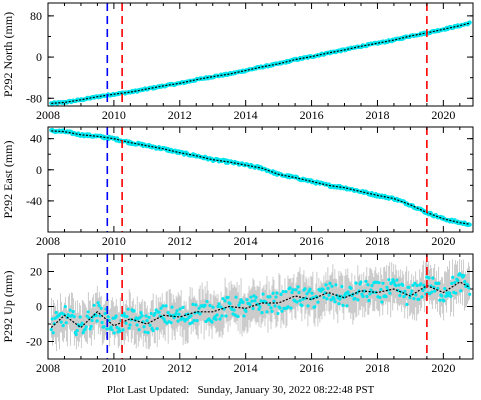 The width and height of the screenshot is (481, 400). What do you see at coordinates (39, 170) in the screenshot?
I see `y-tick-label: 0` at bounding box center [39, 170].